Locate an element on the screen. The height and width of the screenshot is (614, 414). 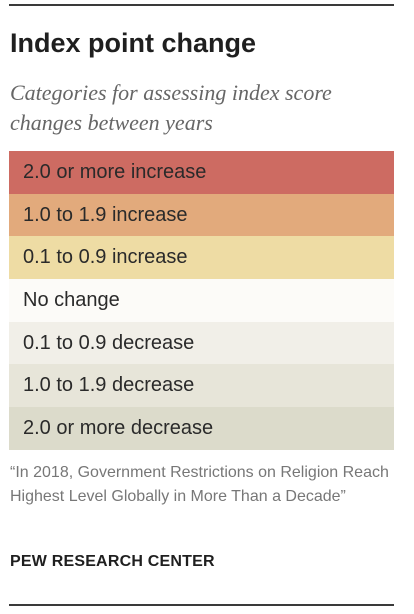
legend-row-0.1-to-0.9-increase: 0.1 to 0.9 increase is located at coordinates (201, 258).